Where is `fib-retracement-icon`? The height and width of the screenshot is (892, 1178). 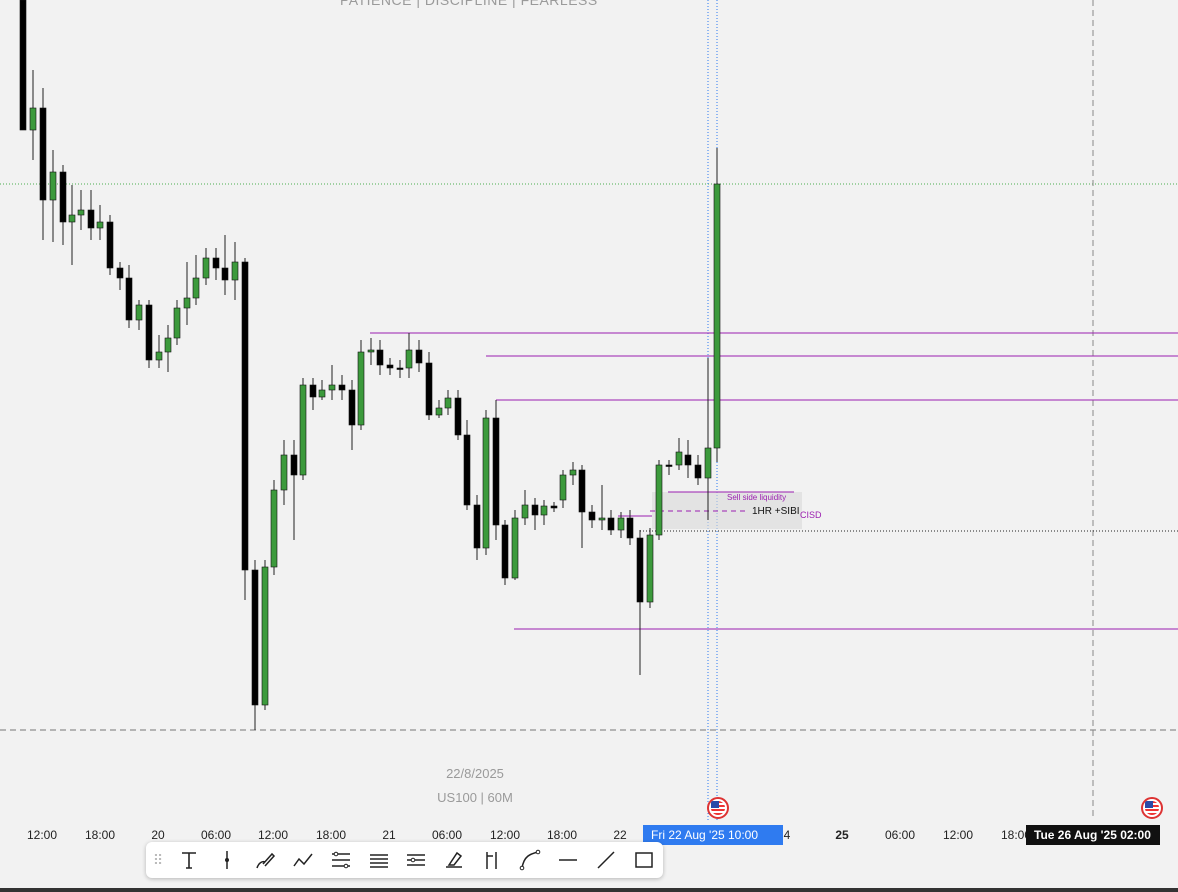
fib-retracement-icon is located at coordinates (340, 860).